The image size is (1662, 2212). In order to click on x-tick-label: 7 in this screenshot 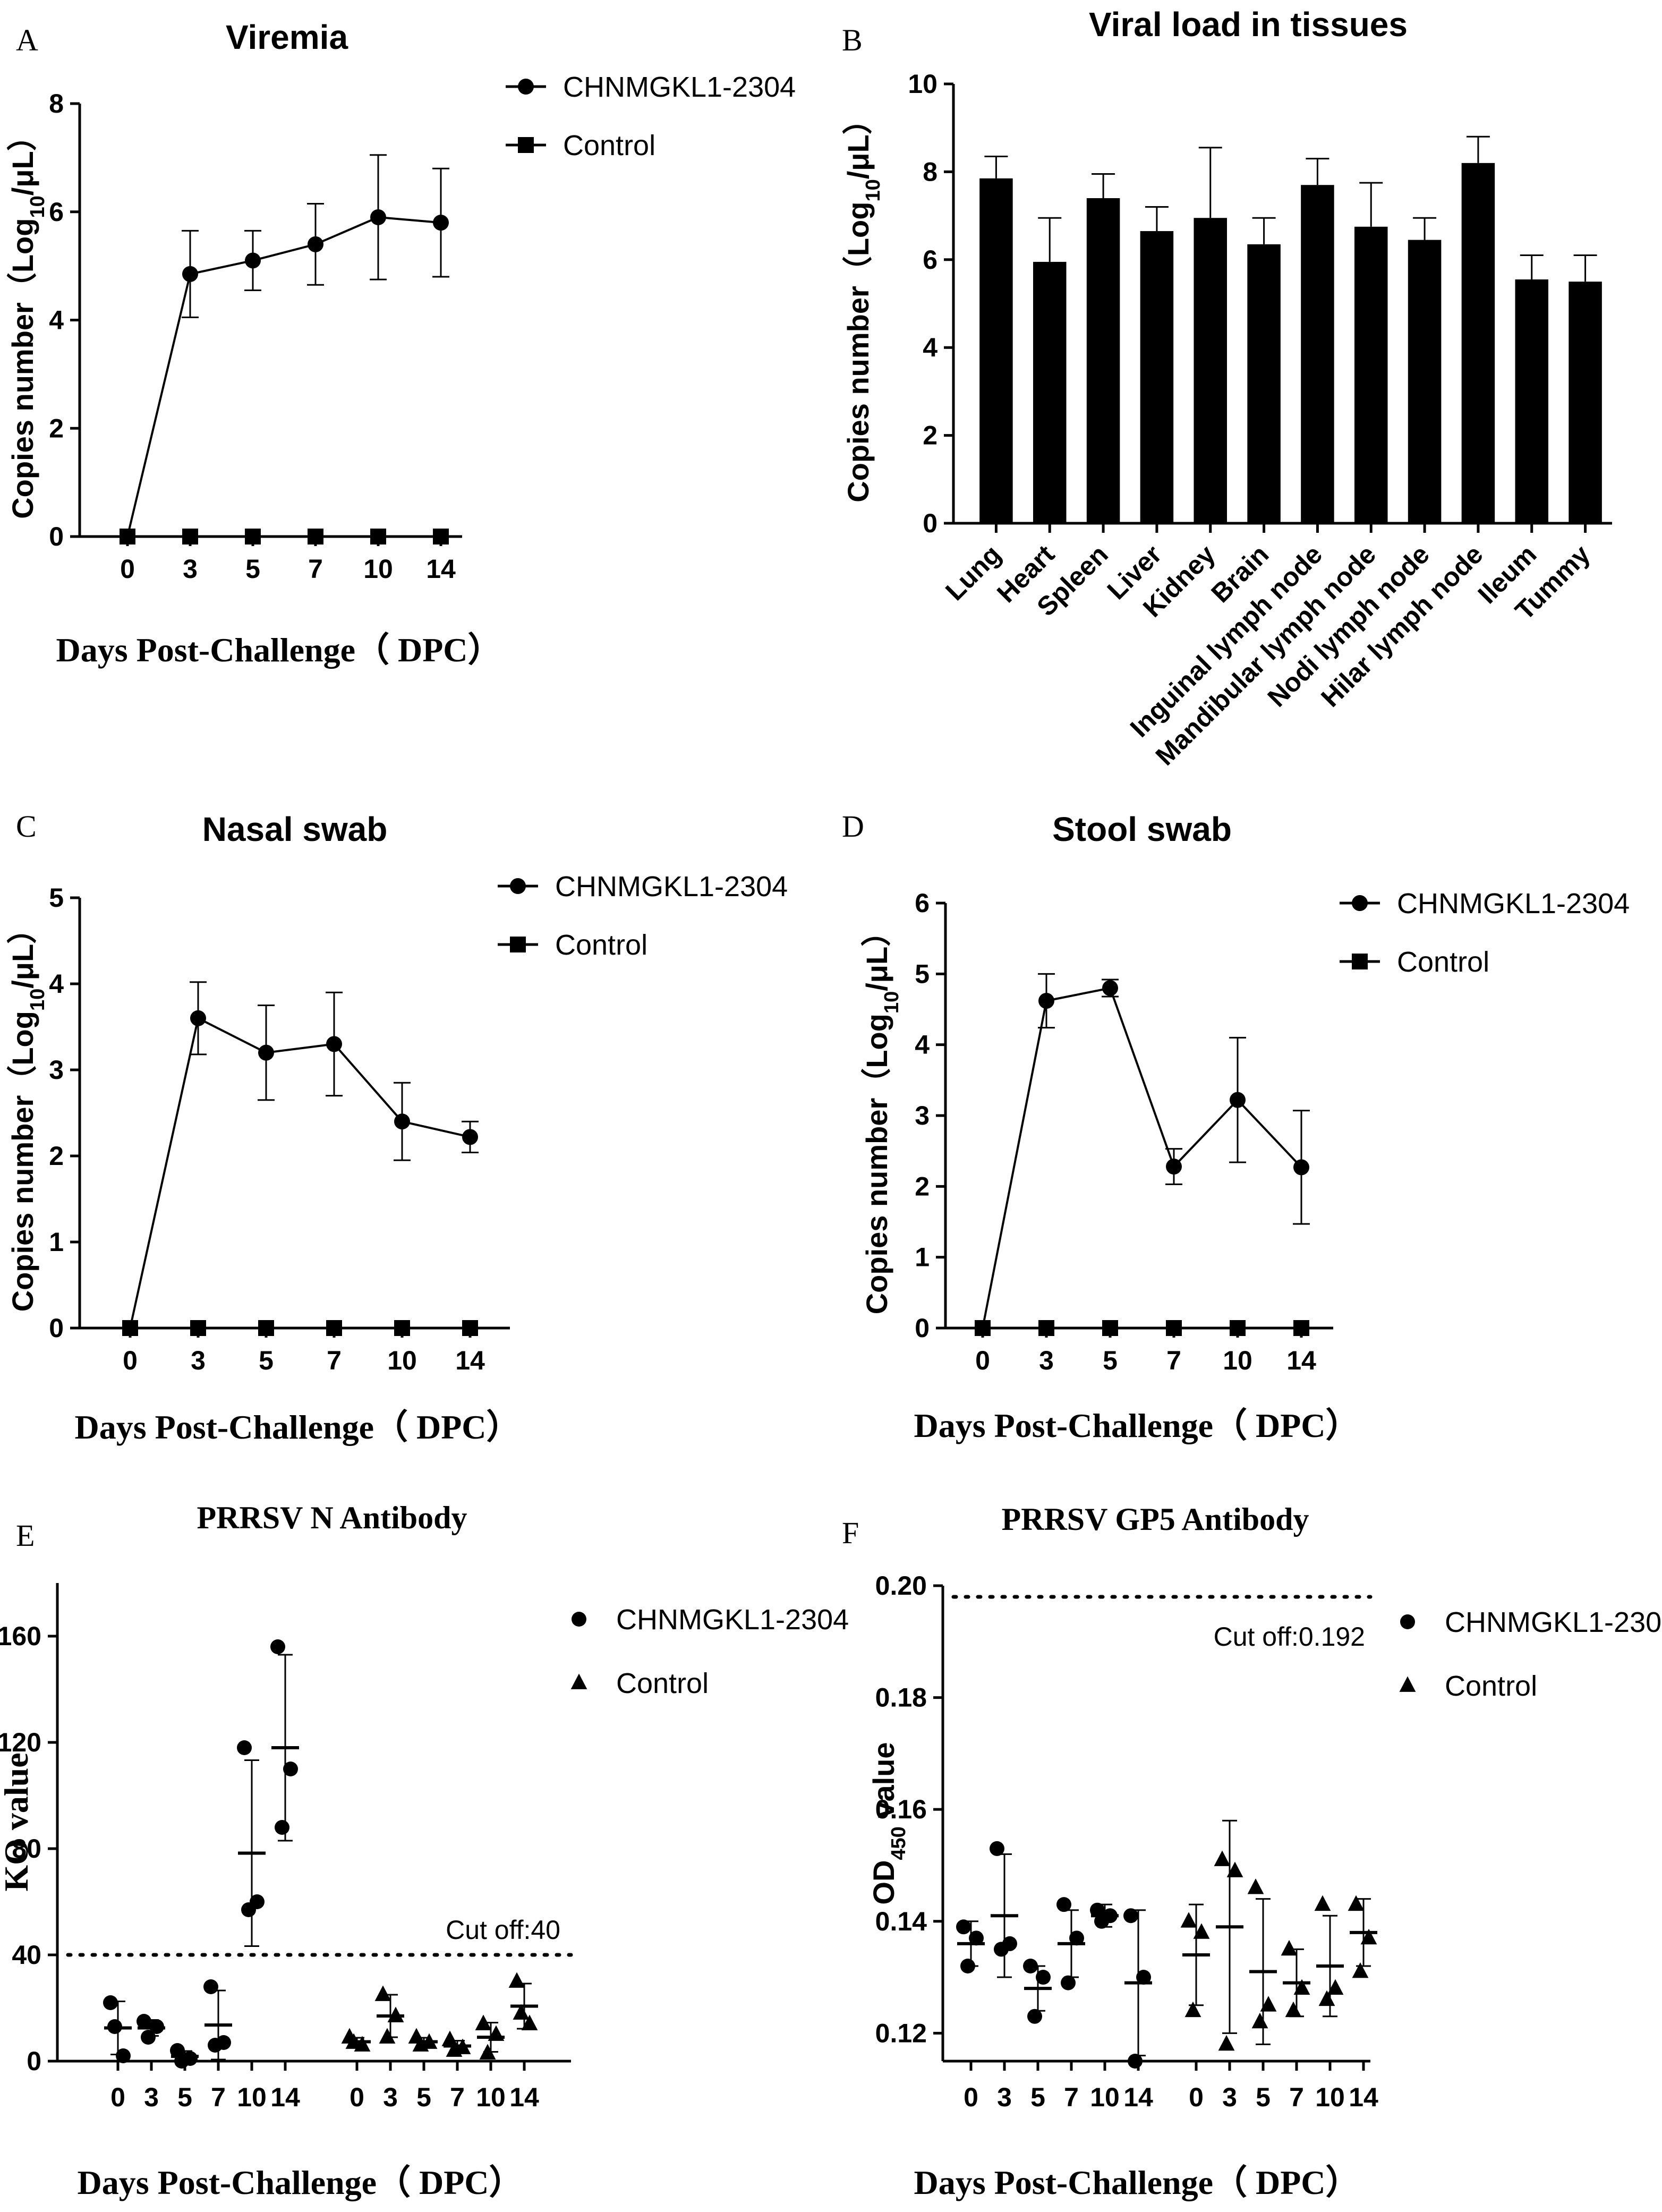, I will do `click(316, 569)`.